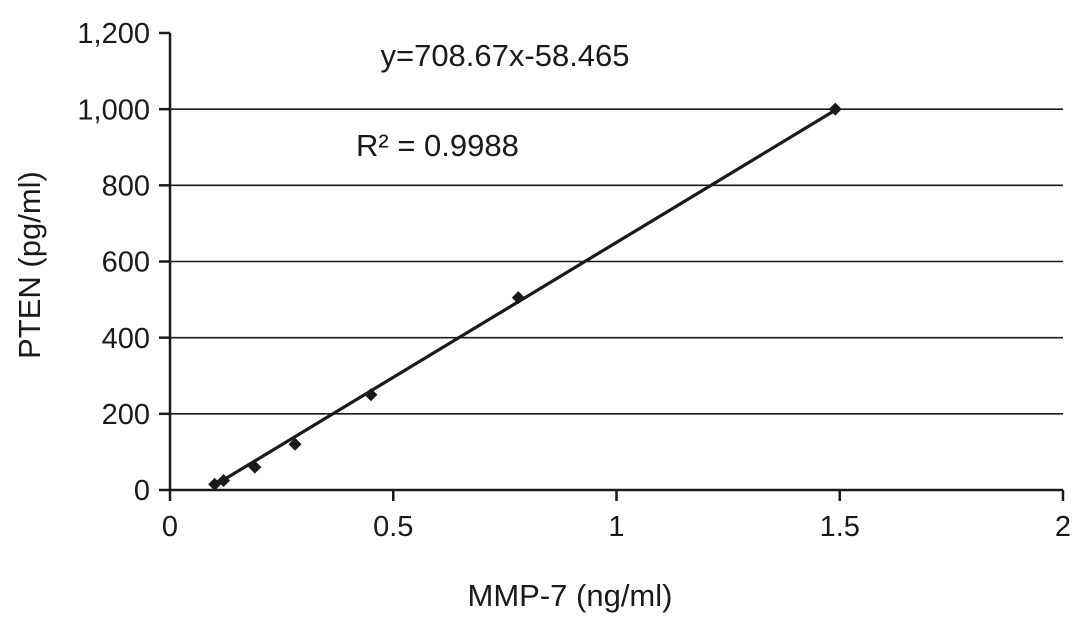  I want to click on x-tick-label-0.5: 0.5, so click(393, 527).